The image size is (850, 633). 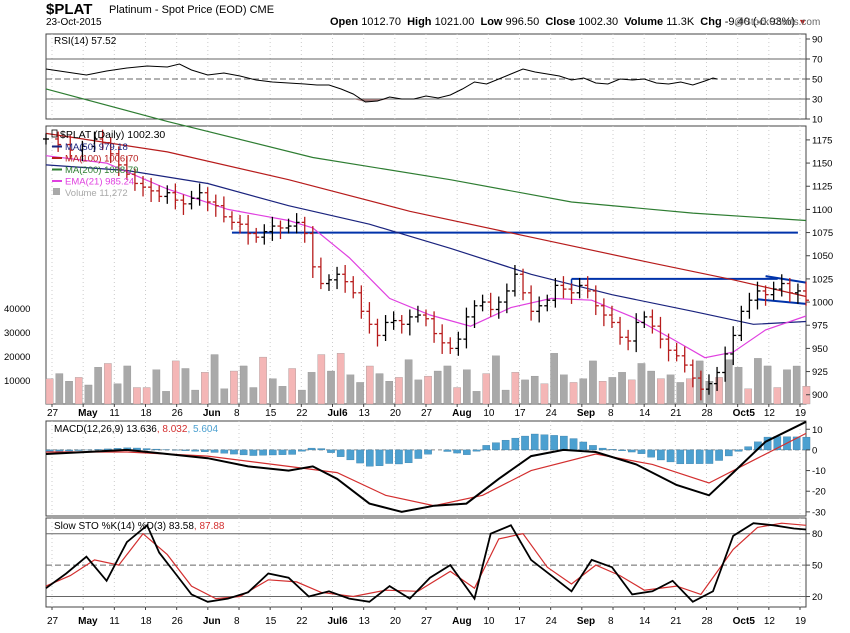 What do you see at coordinates (381, 83) in the screenshot?
I see `rsi-line` at bounding box center [381, 83].